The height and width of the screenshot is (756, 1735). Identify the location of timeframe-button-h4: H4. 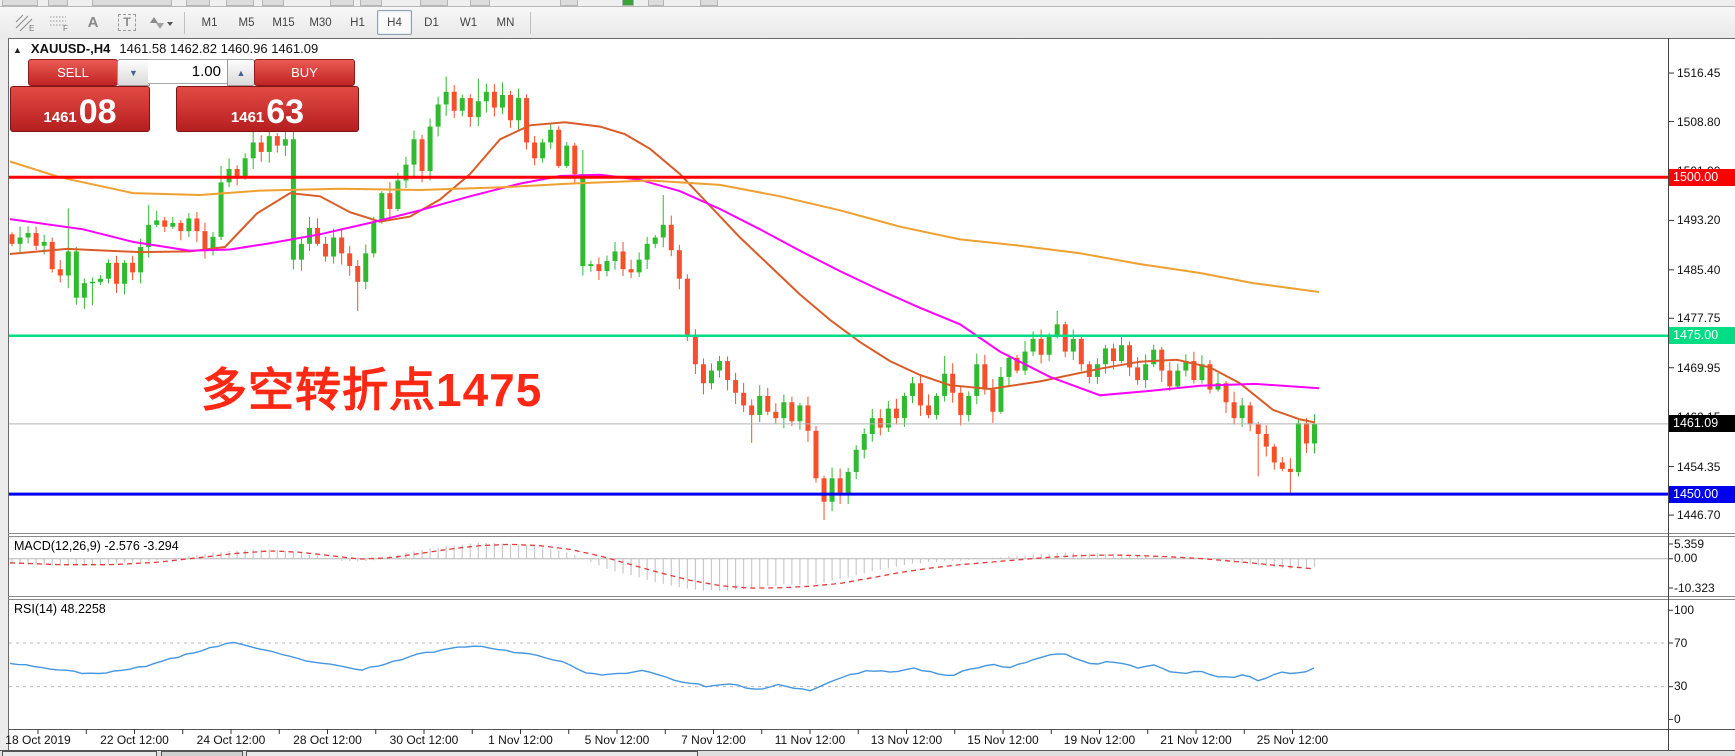
(394, 22).